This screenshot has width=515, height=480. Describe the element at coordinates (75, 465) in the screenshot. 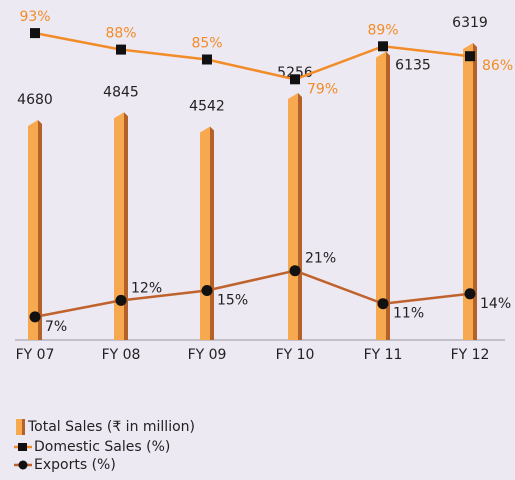

I see `legend-label: Exports (%)` at that location.